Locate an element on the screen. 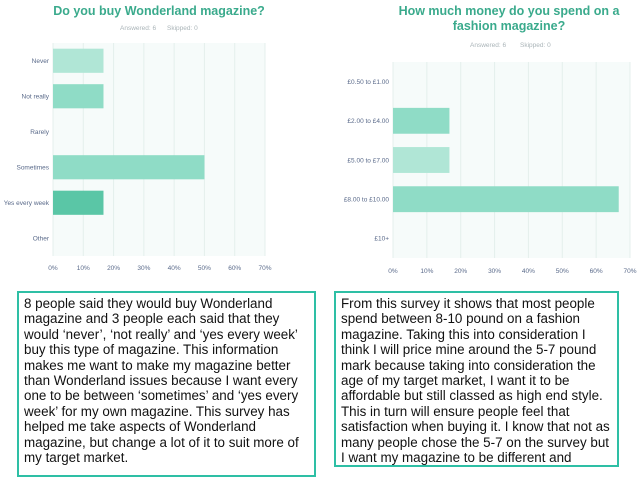  right-chart-category-label: £10+ is located at coordinates (381, 239).